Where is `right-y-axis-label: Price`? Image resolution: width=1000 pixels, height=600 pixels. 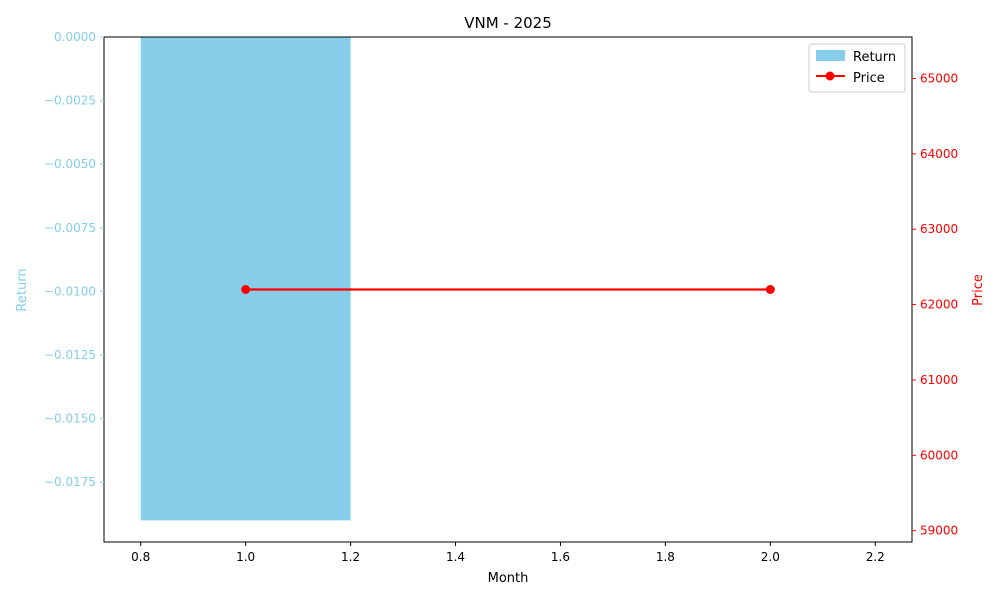 right-y-axis-label: Price is located at coordinates (978, 290).